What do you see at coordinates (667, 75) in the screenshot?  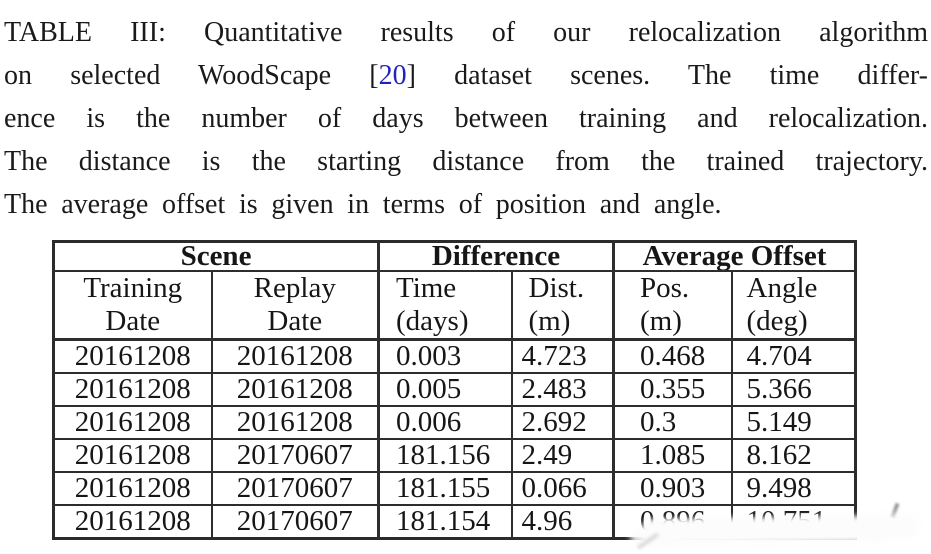 I see `caption-line-2-suffix: ] dataset scenes. The time differ-` at bounding box center [667, 75].